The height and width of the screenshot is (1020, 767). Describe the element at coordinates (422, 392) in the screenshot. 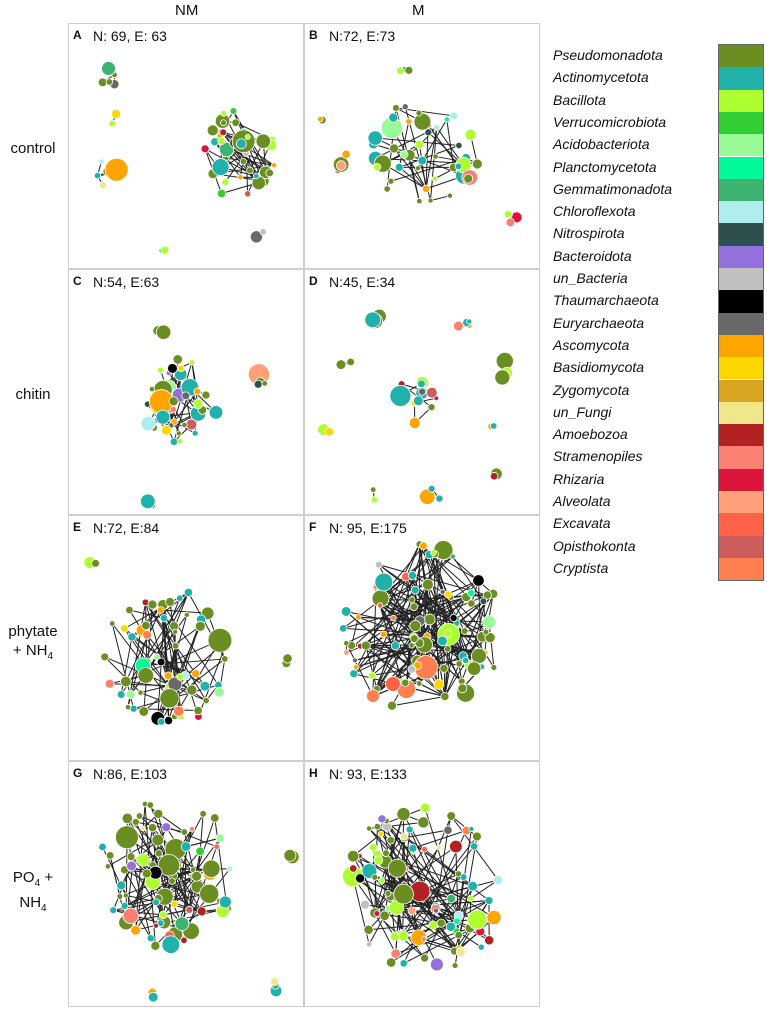

I see `panel-d-chitin-m: D N:45, E:34` at that location.